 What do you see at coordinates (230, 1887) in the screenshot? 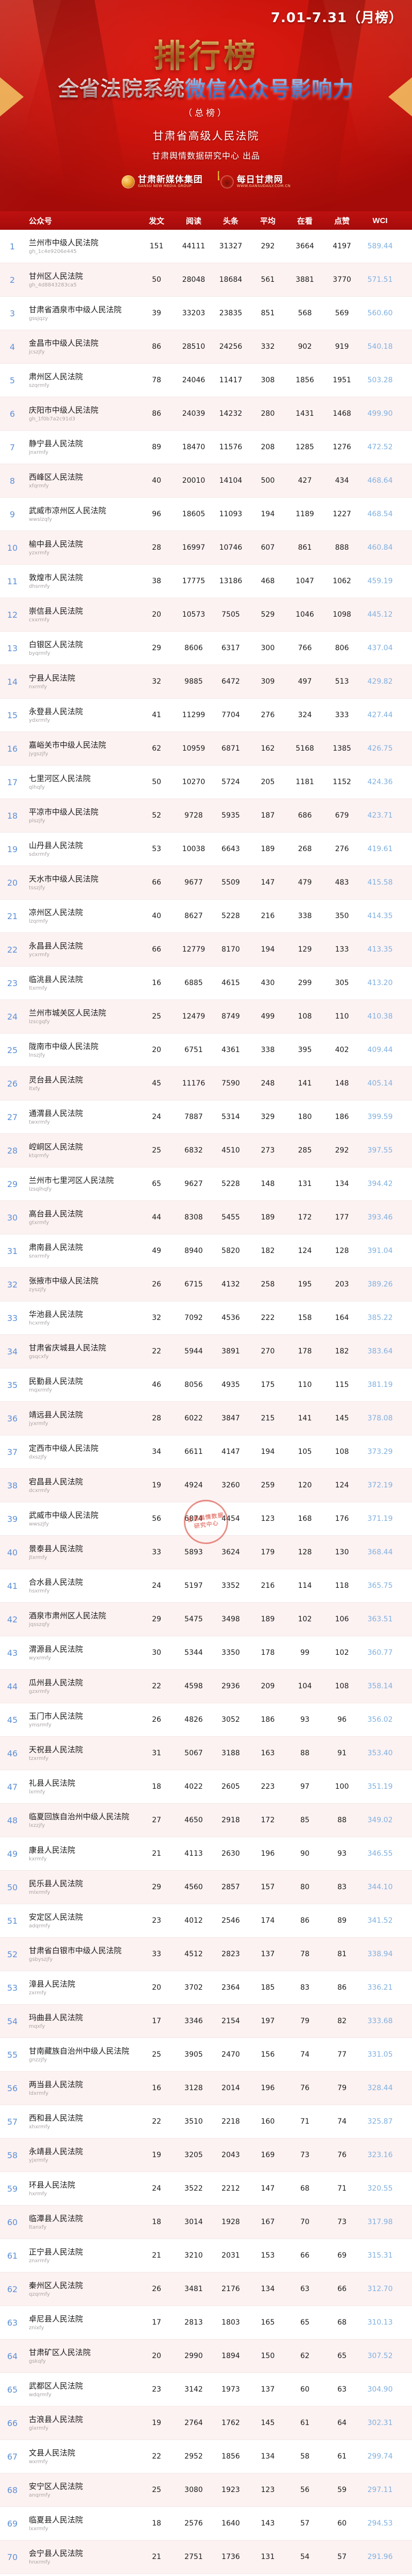
I see `row-top: 2857` at bounding box center [230, 1887].